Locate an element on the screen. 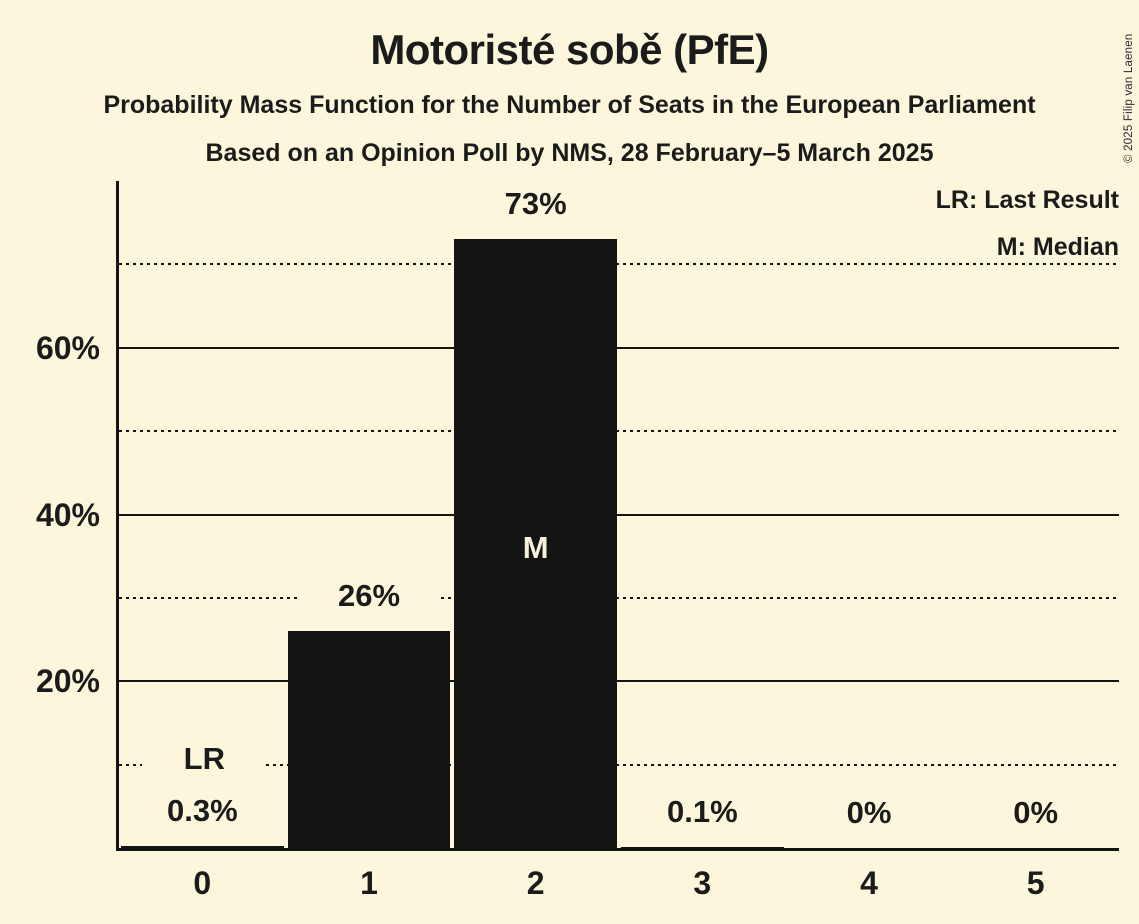  y-tick-label-40: 40% is located at coordinates (67, 514).